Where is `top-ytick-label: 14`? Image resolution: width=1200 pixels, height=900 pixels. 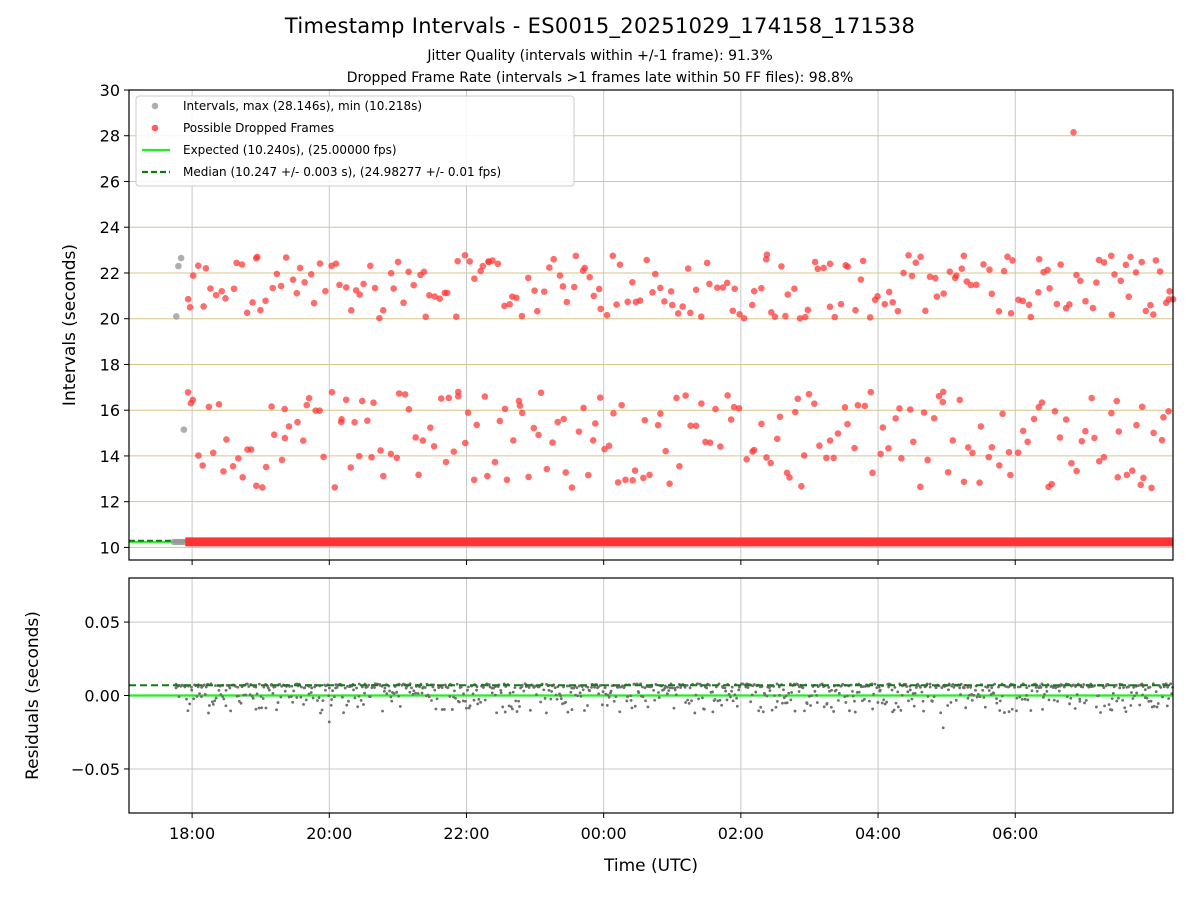 top-ytick-label: 14 is located at coordinates (110, 456).